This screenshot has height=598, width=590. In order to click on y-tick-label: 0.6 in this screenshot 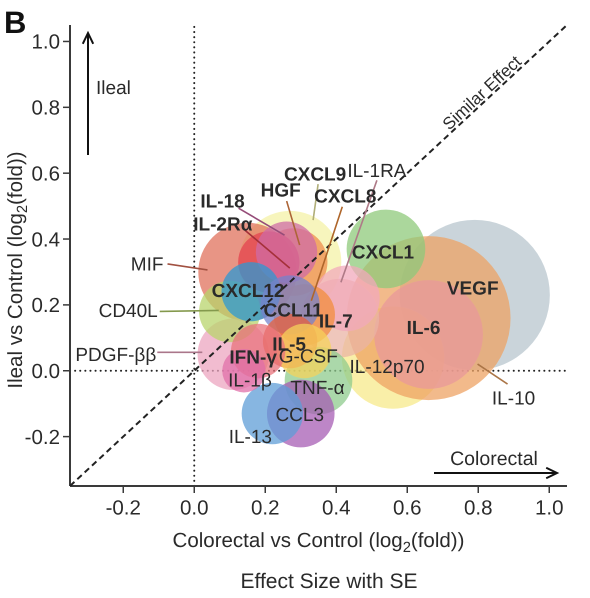, I will do `click(46, 174)`.